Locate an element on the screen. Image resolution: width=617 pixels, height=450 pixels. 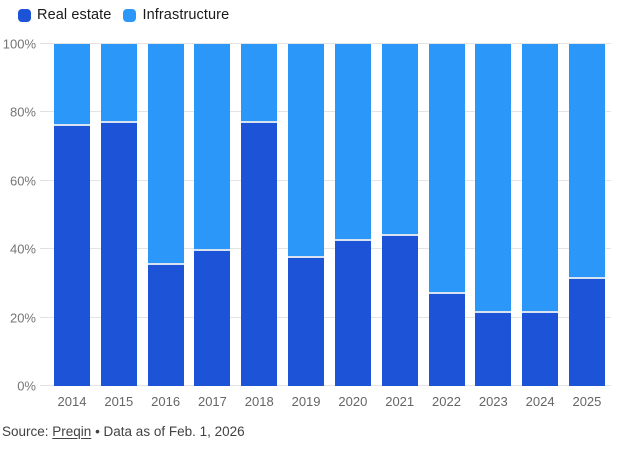
bar-2023 is located at coordinates (493, 215).